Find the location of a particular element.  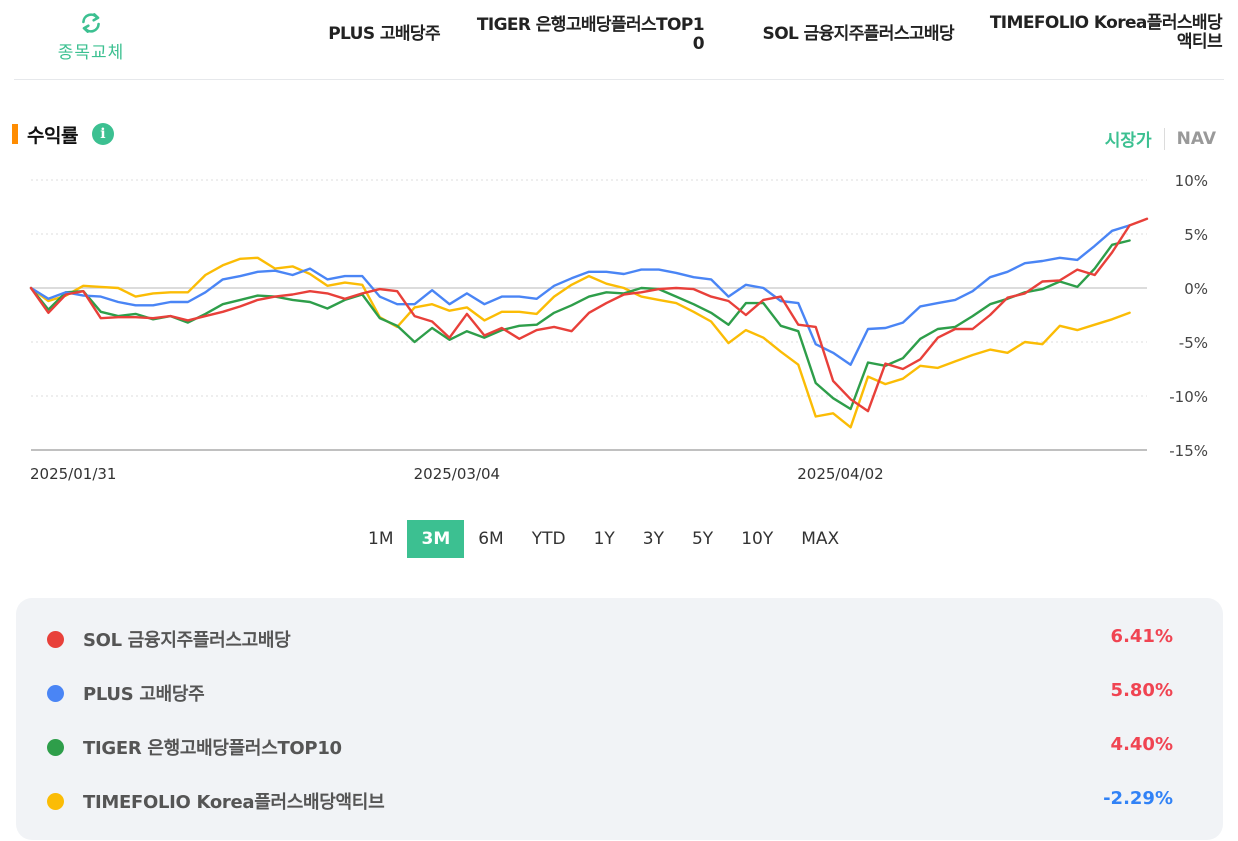

returns-section-header: 수익률 i is located at coordinates (63, 134).